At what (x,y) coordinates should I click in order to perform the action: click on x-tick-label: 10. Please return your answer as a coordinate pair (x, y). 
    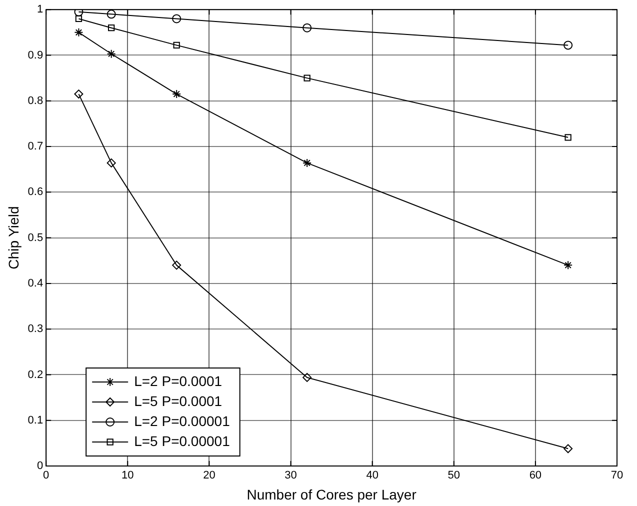
    Looking at the image, I should click on (128, 476).